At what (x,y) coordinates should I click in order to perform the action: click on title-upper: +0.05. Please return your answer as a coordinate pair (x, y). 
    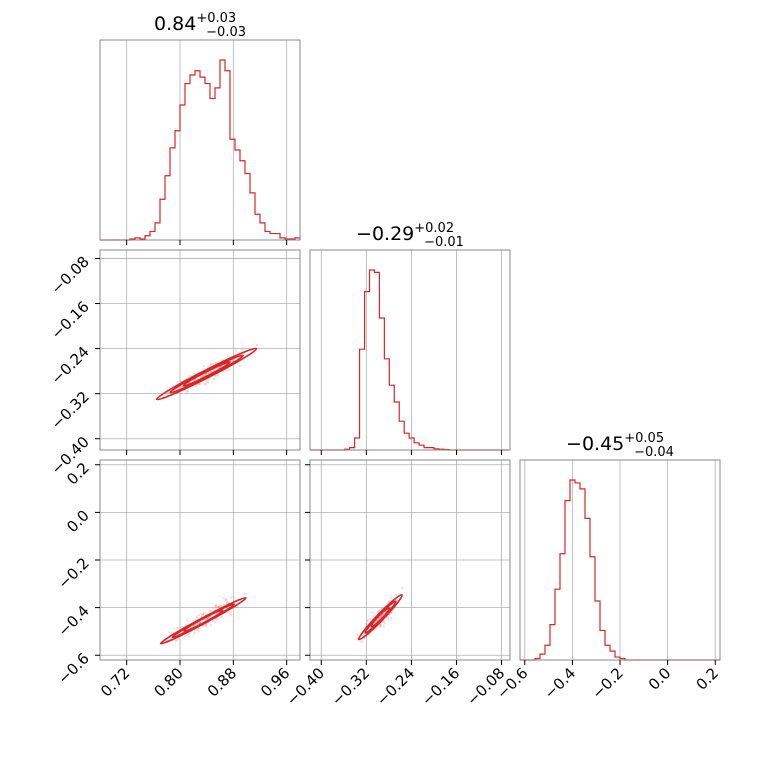
    Looking at the image, I should click on (644, 438).